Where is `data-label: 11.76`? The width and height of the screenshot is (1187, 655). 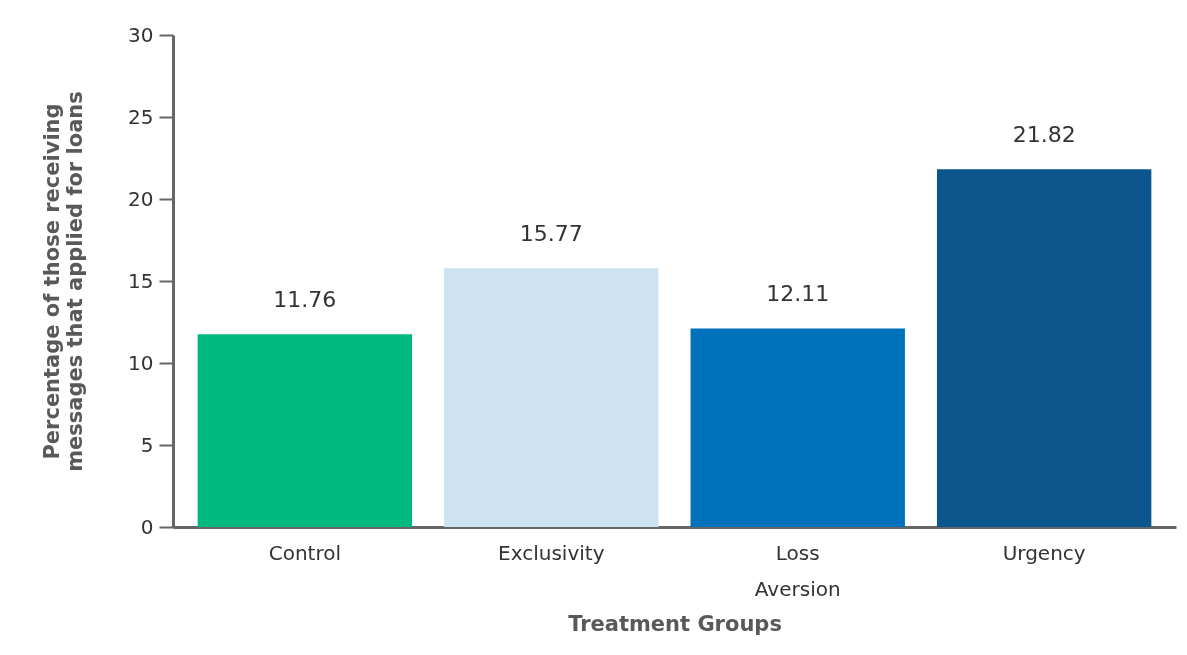 data-label: 11.76 is located at coordinates (305, 300).